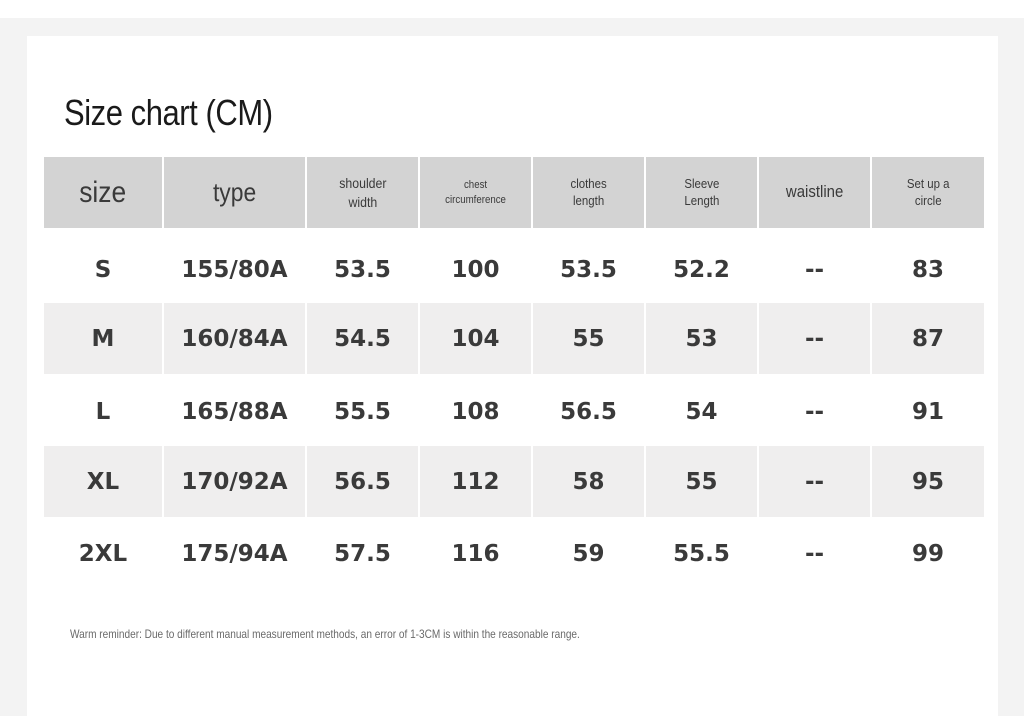 The height and width of the screenshot is (716, 1024). Describe the element at coordinates (927, 269) in the screenshot. I see `table-cell: 83` at that location.